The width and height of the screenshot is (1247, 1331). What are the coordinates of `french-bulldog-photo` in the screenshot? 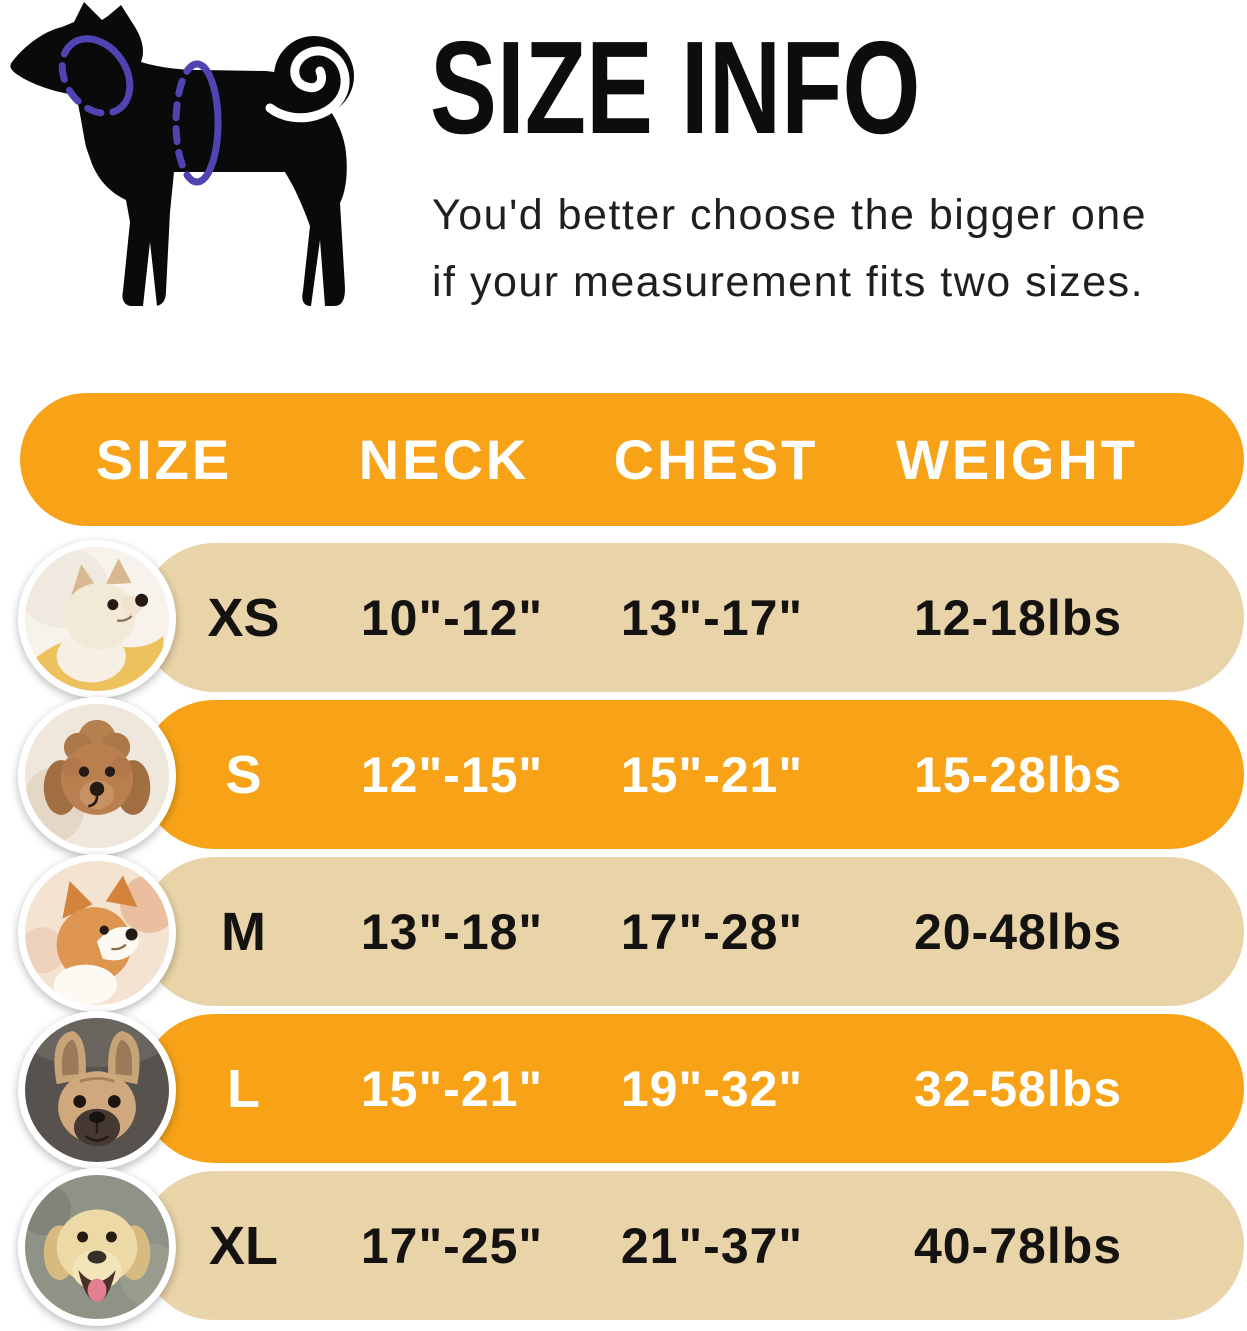 It's located at (97, 1090).